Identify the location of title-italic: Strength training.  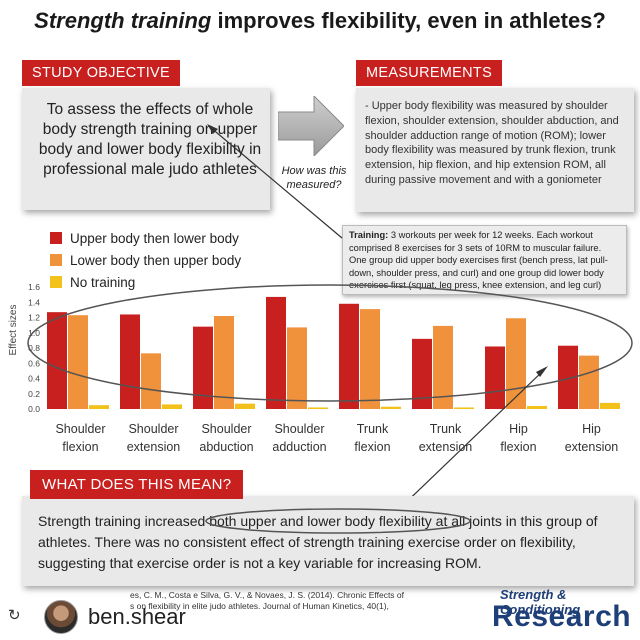
(123, 20).